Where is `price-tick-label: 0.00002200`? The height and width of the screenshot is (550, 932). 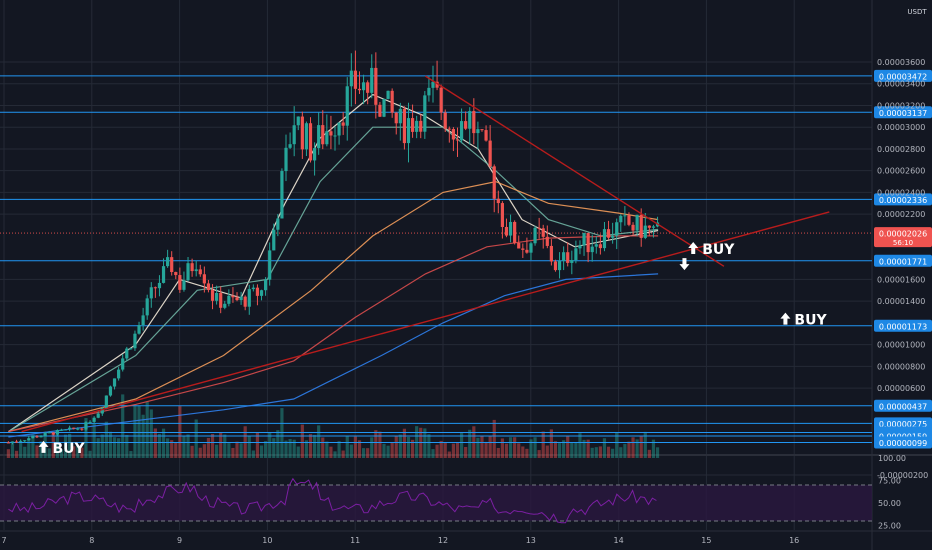 price-tick-label: 0.00002200 is located at coordinates (901, 214).